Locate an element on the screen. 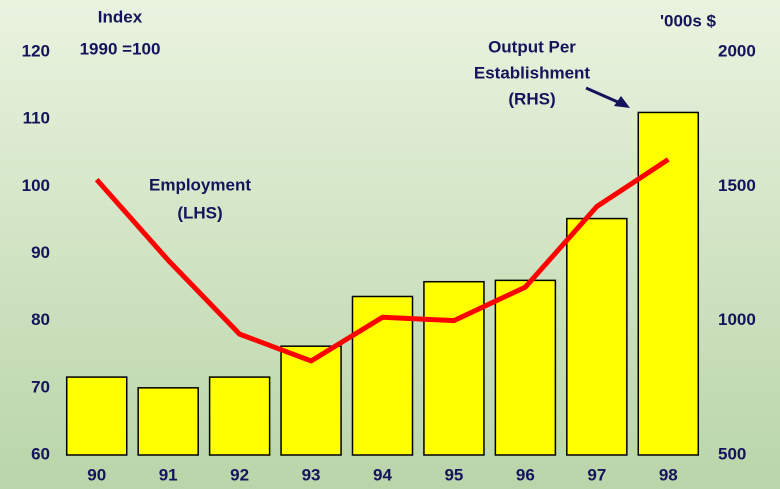 This screenshot has height=489, width=780. x-tick-label: 98 is located at coordinates (668, 474).